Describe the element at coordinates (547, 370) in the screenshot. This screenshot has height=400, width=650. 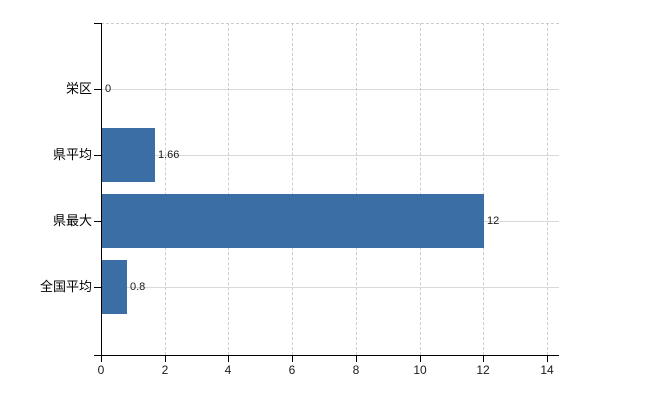
I see `x-tick-label: 14` at that location.